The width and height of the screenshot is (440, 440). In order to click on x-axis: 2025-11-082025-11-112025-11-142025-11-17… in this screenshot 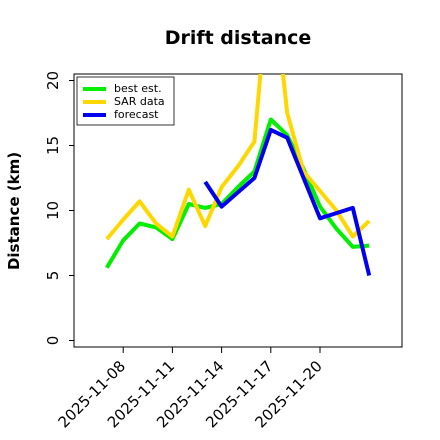, I will do `click(190, 389)`.